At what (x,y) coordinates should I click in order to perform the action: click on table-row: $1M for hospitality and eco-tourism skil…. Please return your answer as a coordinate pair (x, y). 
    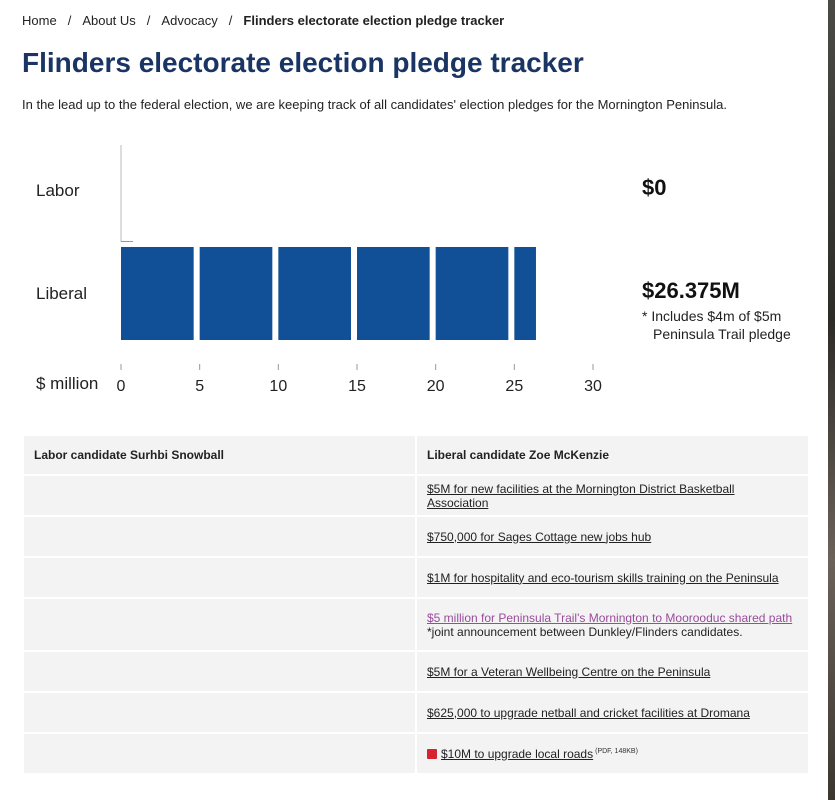
    Looking at the image, I should click on (416, 577).